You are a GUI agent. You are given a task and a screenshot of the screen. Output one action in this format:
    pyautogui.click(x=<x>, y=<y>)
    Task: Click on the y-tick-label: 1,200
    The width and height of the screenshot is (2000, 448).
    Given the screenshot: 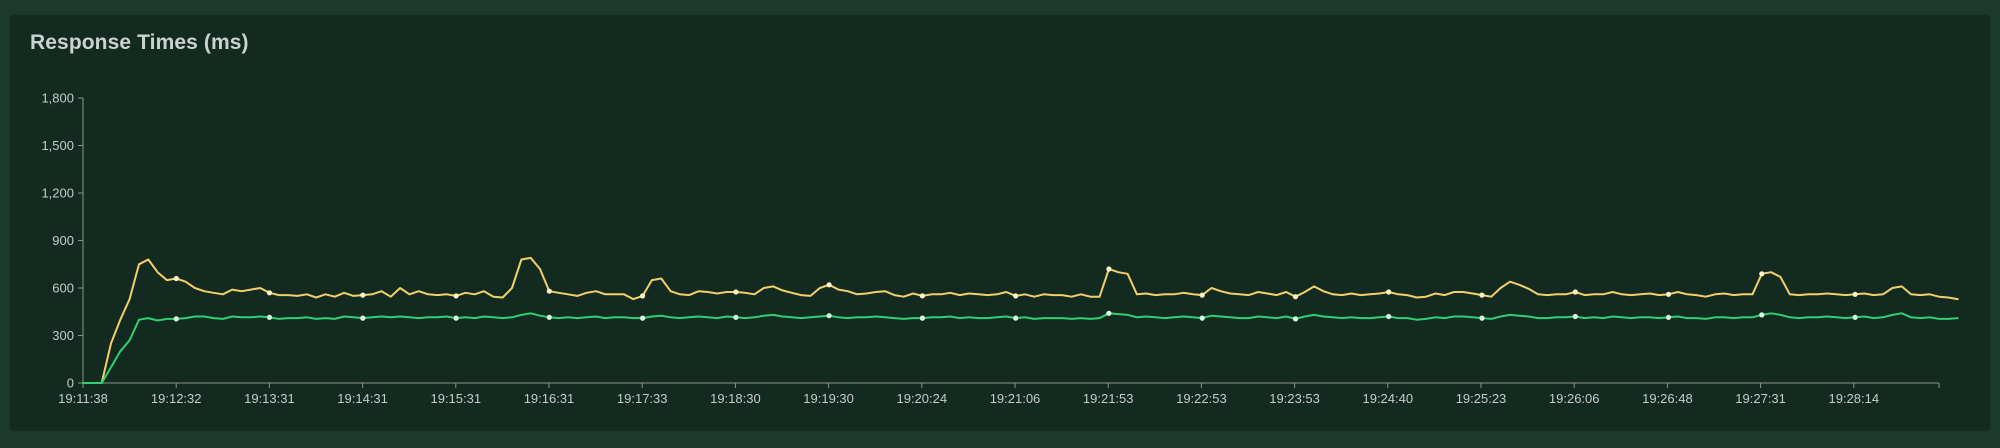 What is the action you would take?
    pyautogui.click(x=57, y=193)
    